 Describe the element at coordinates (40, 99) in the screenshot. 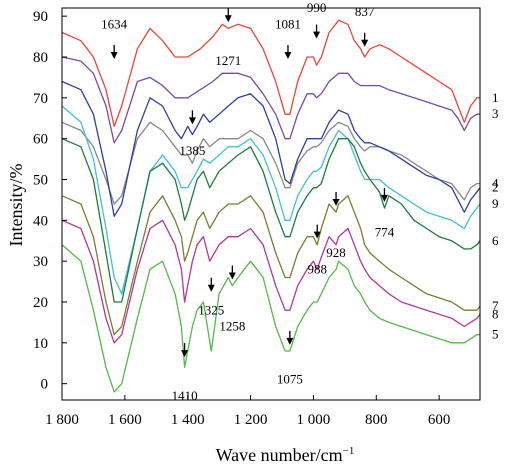

I see `y-tick-label: 70` at that location.